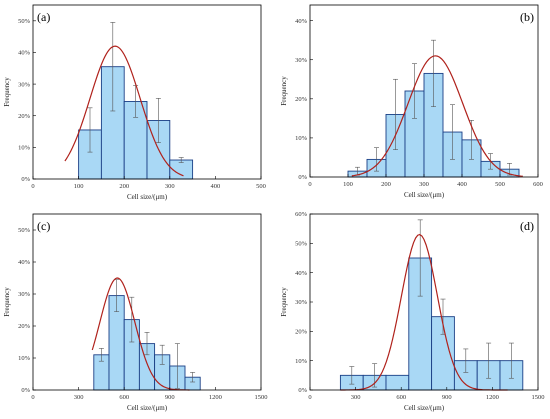  What do you see at coordinates (43, 226) in the screenshot?
I see `panel-label: (c)` at bounding box center [43, 226].